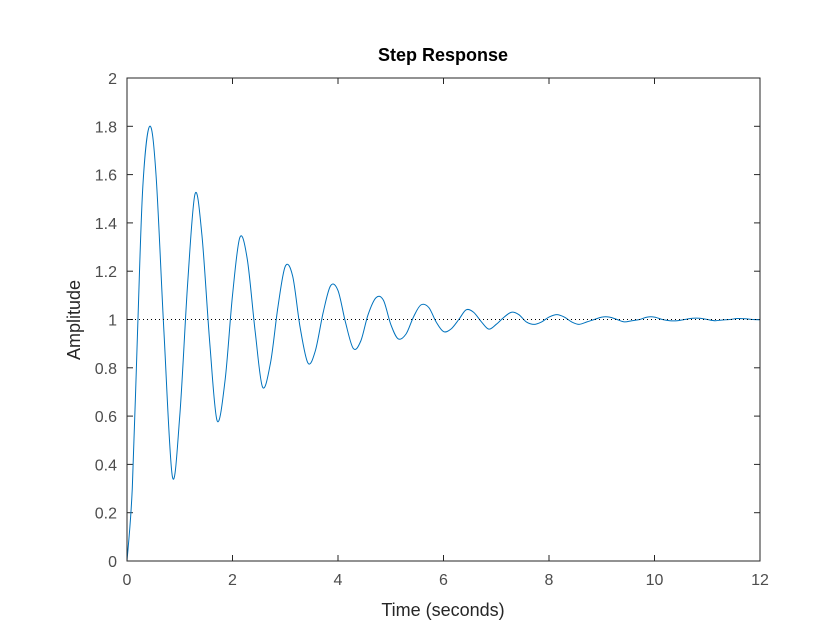 The image size is (840, 635). What do you see at coordinates (106, 127) in the screenshot?
I see `y-tick-label: 1.8` at bounding box center [106, 127].